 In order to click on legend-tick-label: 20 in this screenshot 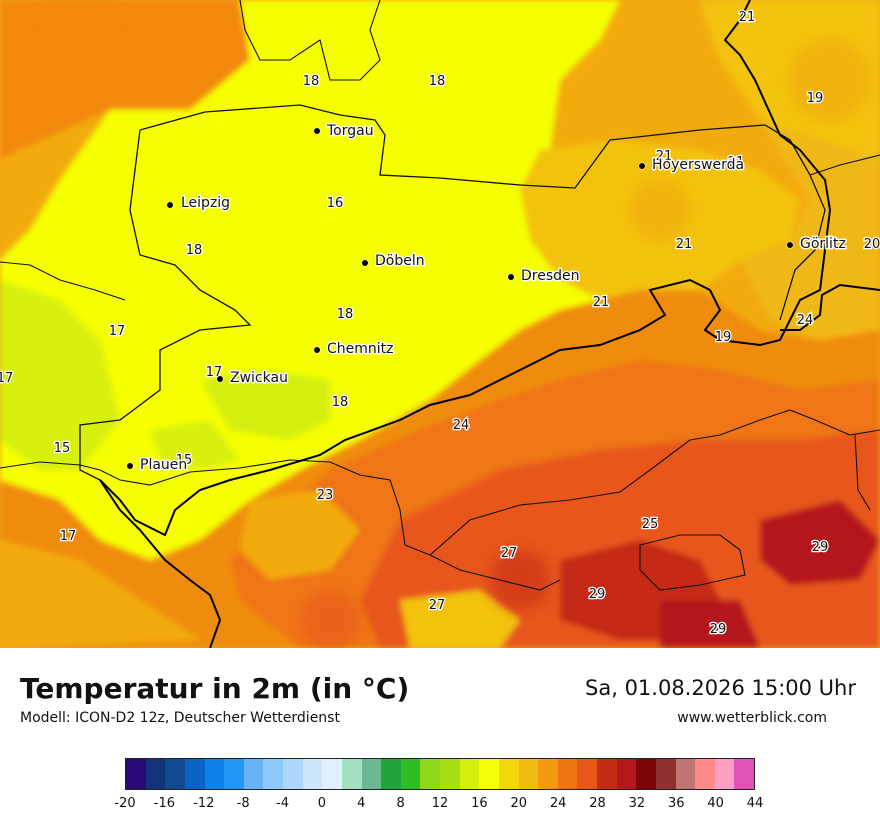, I will do `click(519, 803)`.